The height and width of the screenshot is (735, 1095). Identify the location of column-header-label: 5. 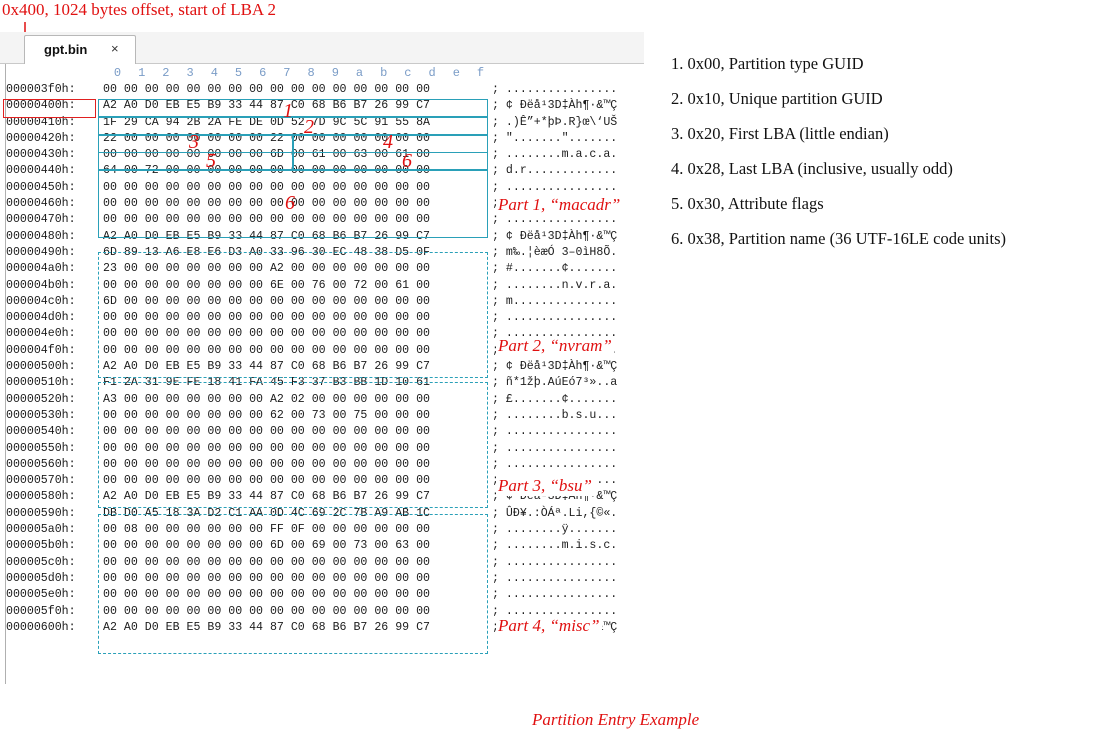
(238, 73).